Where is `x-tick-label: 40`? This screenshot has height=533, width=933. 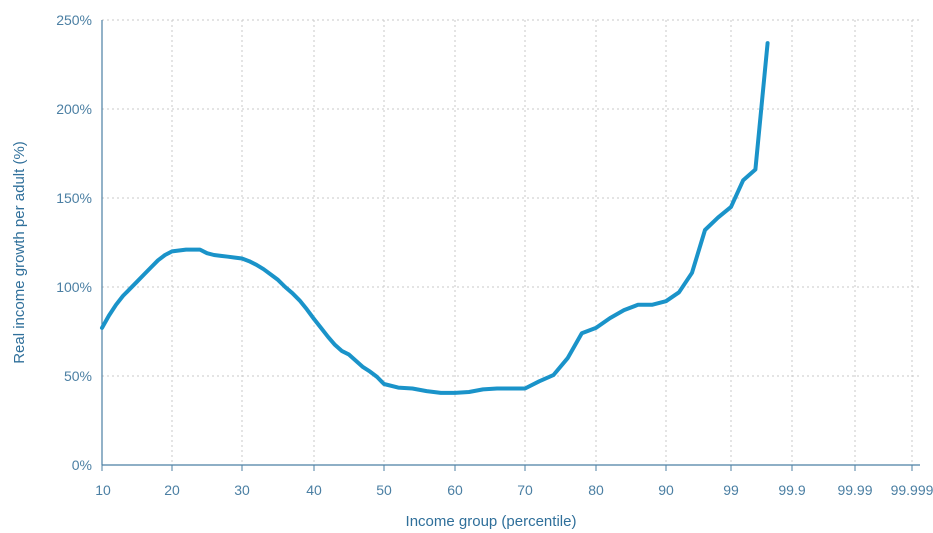 x-tick-label: 40 is located at coordinates (314, 490).